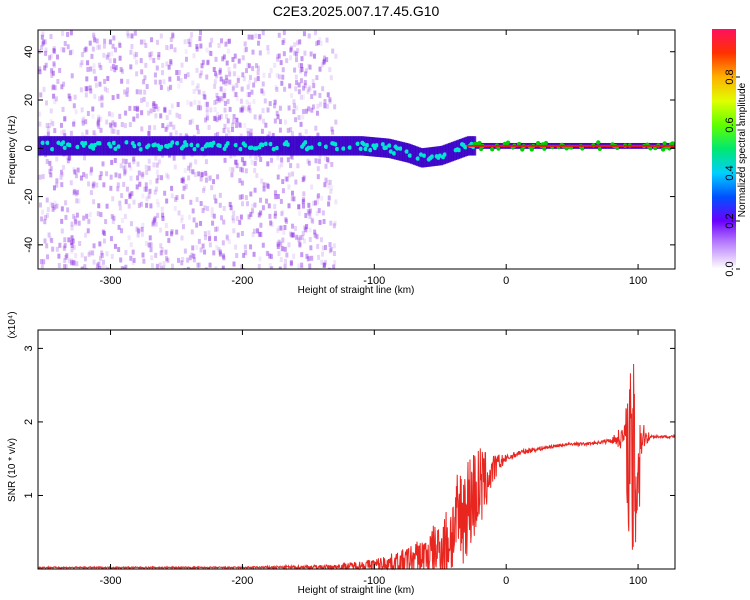  What do you see at coordinates (356, 290) in the screenshot?
I see `spectrogram-x-label: Height of straight line (km)` at bounding box center [356, 290].